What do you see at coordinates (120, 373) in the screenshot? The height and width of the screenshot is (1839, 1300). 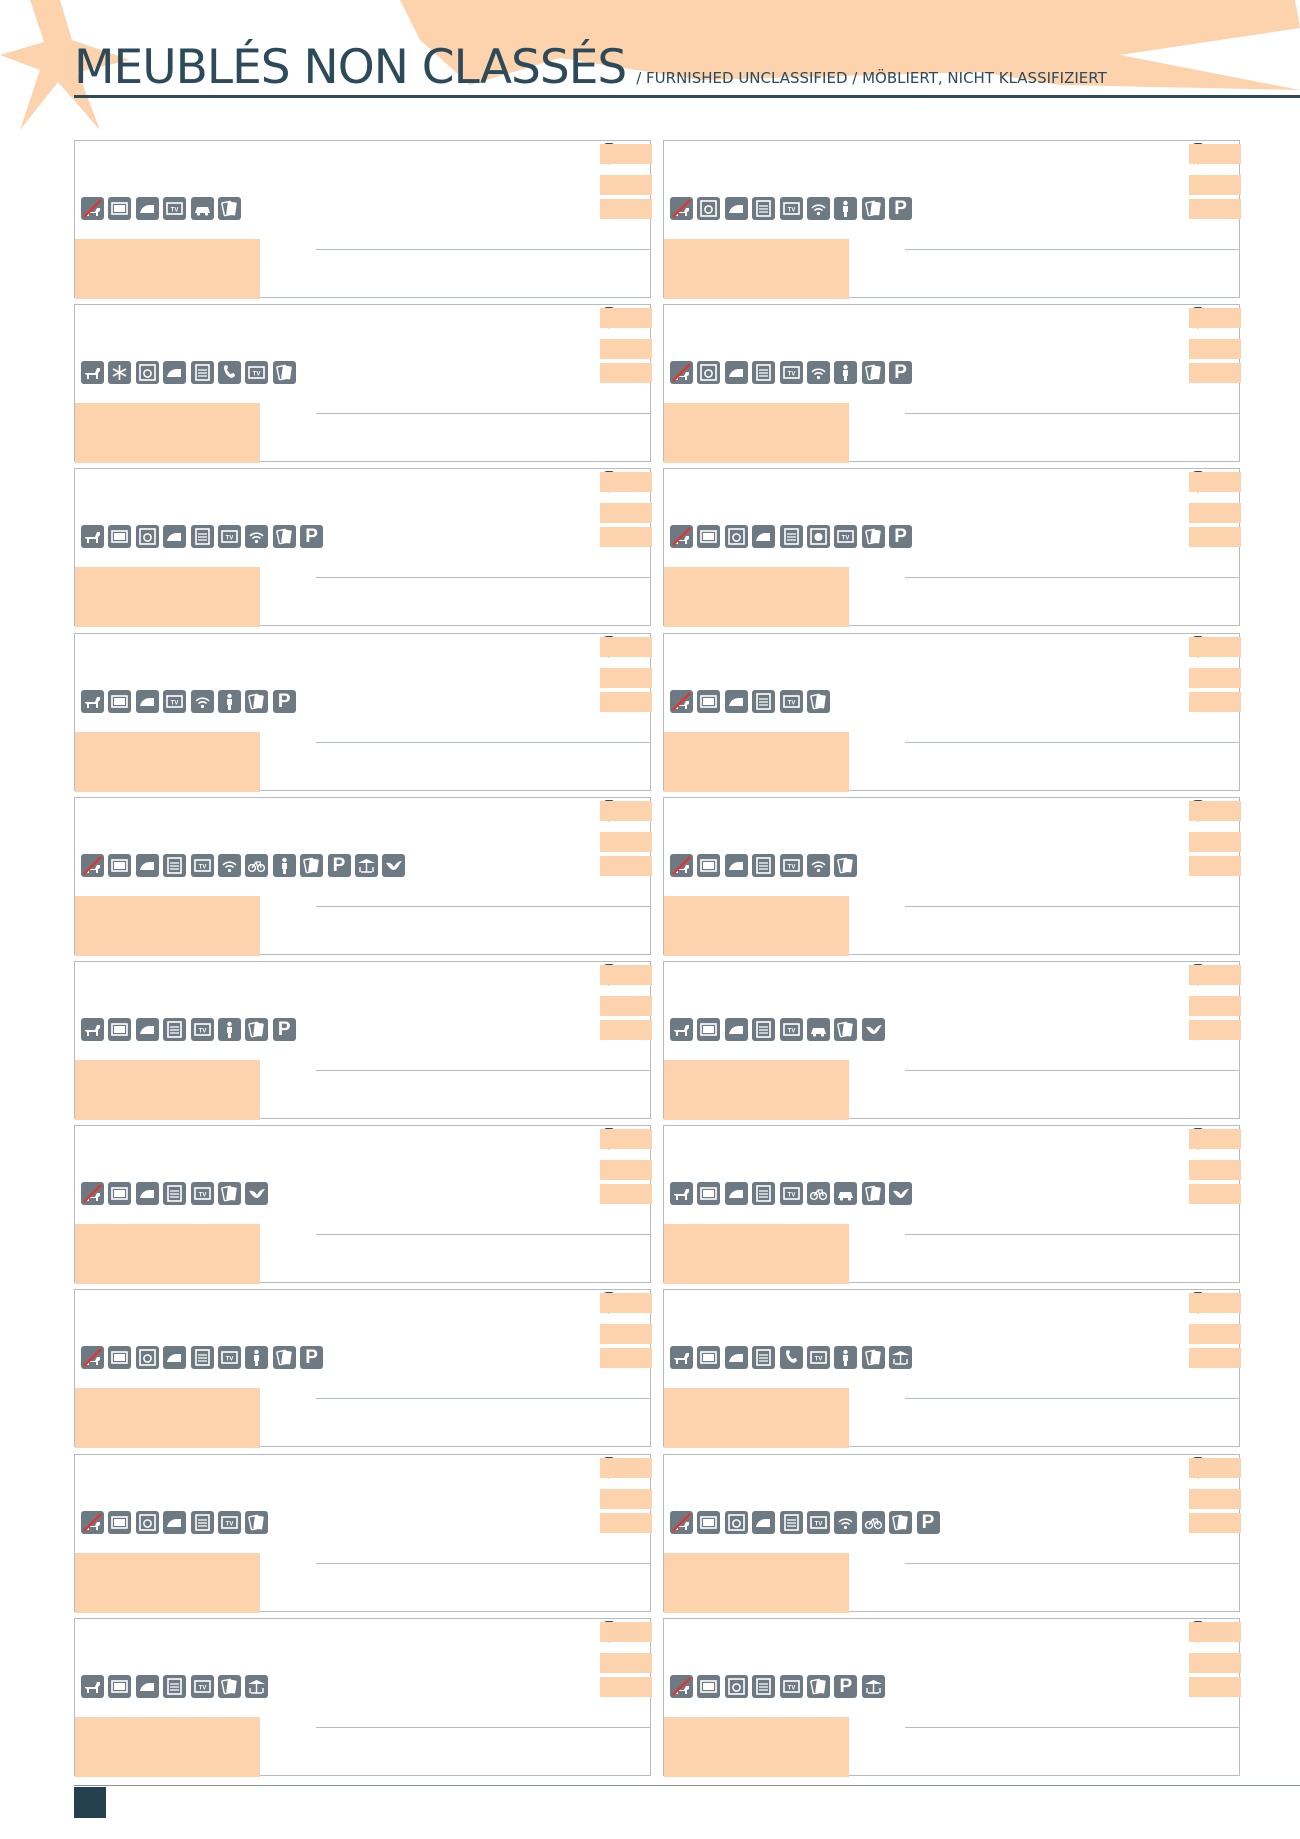 I see `air-conditioning-icon` at bounding box center [120, 373].